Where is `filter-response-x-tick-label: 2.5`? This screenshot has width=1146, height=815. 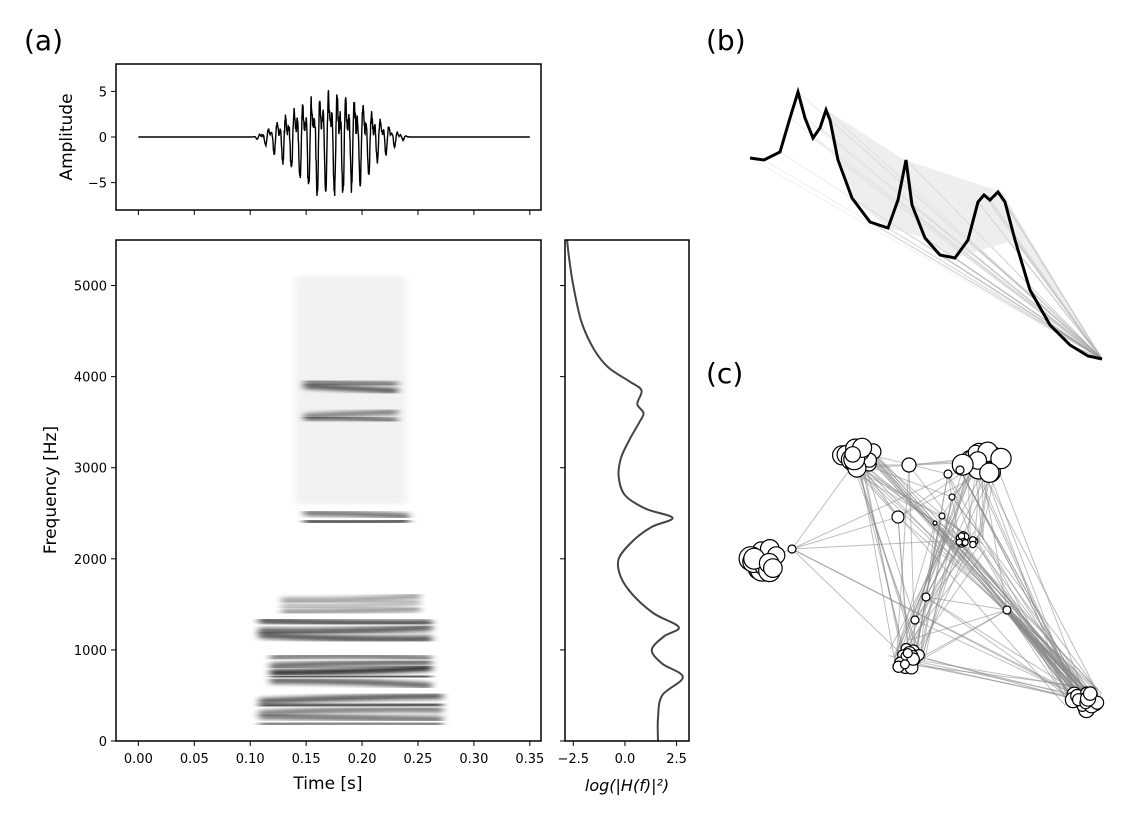 filter-response-x-tick-label: 2.5 is located at coordinates (676, 759).